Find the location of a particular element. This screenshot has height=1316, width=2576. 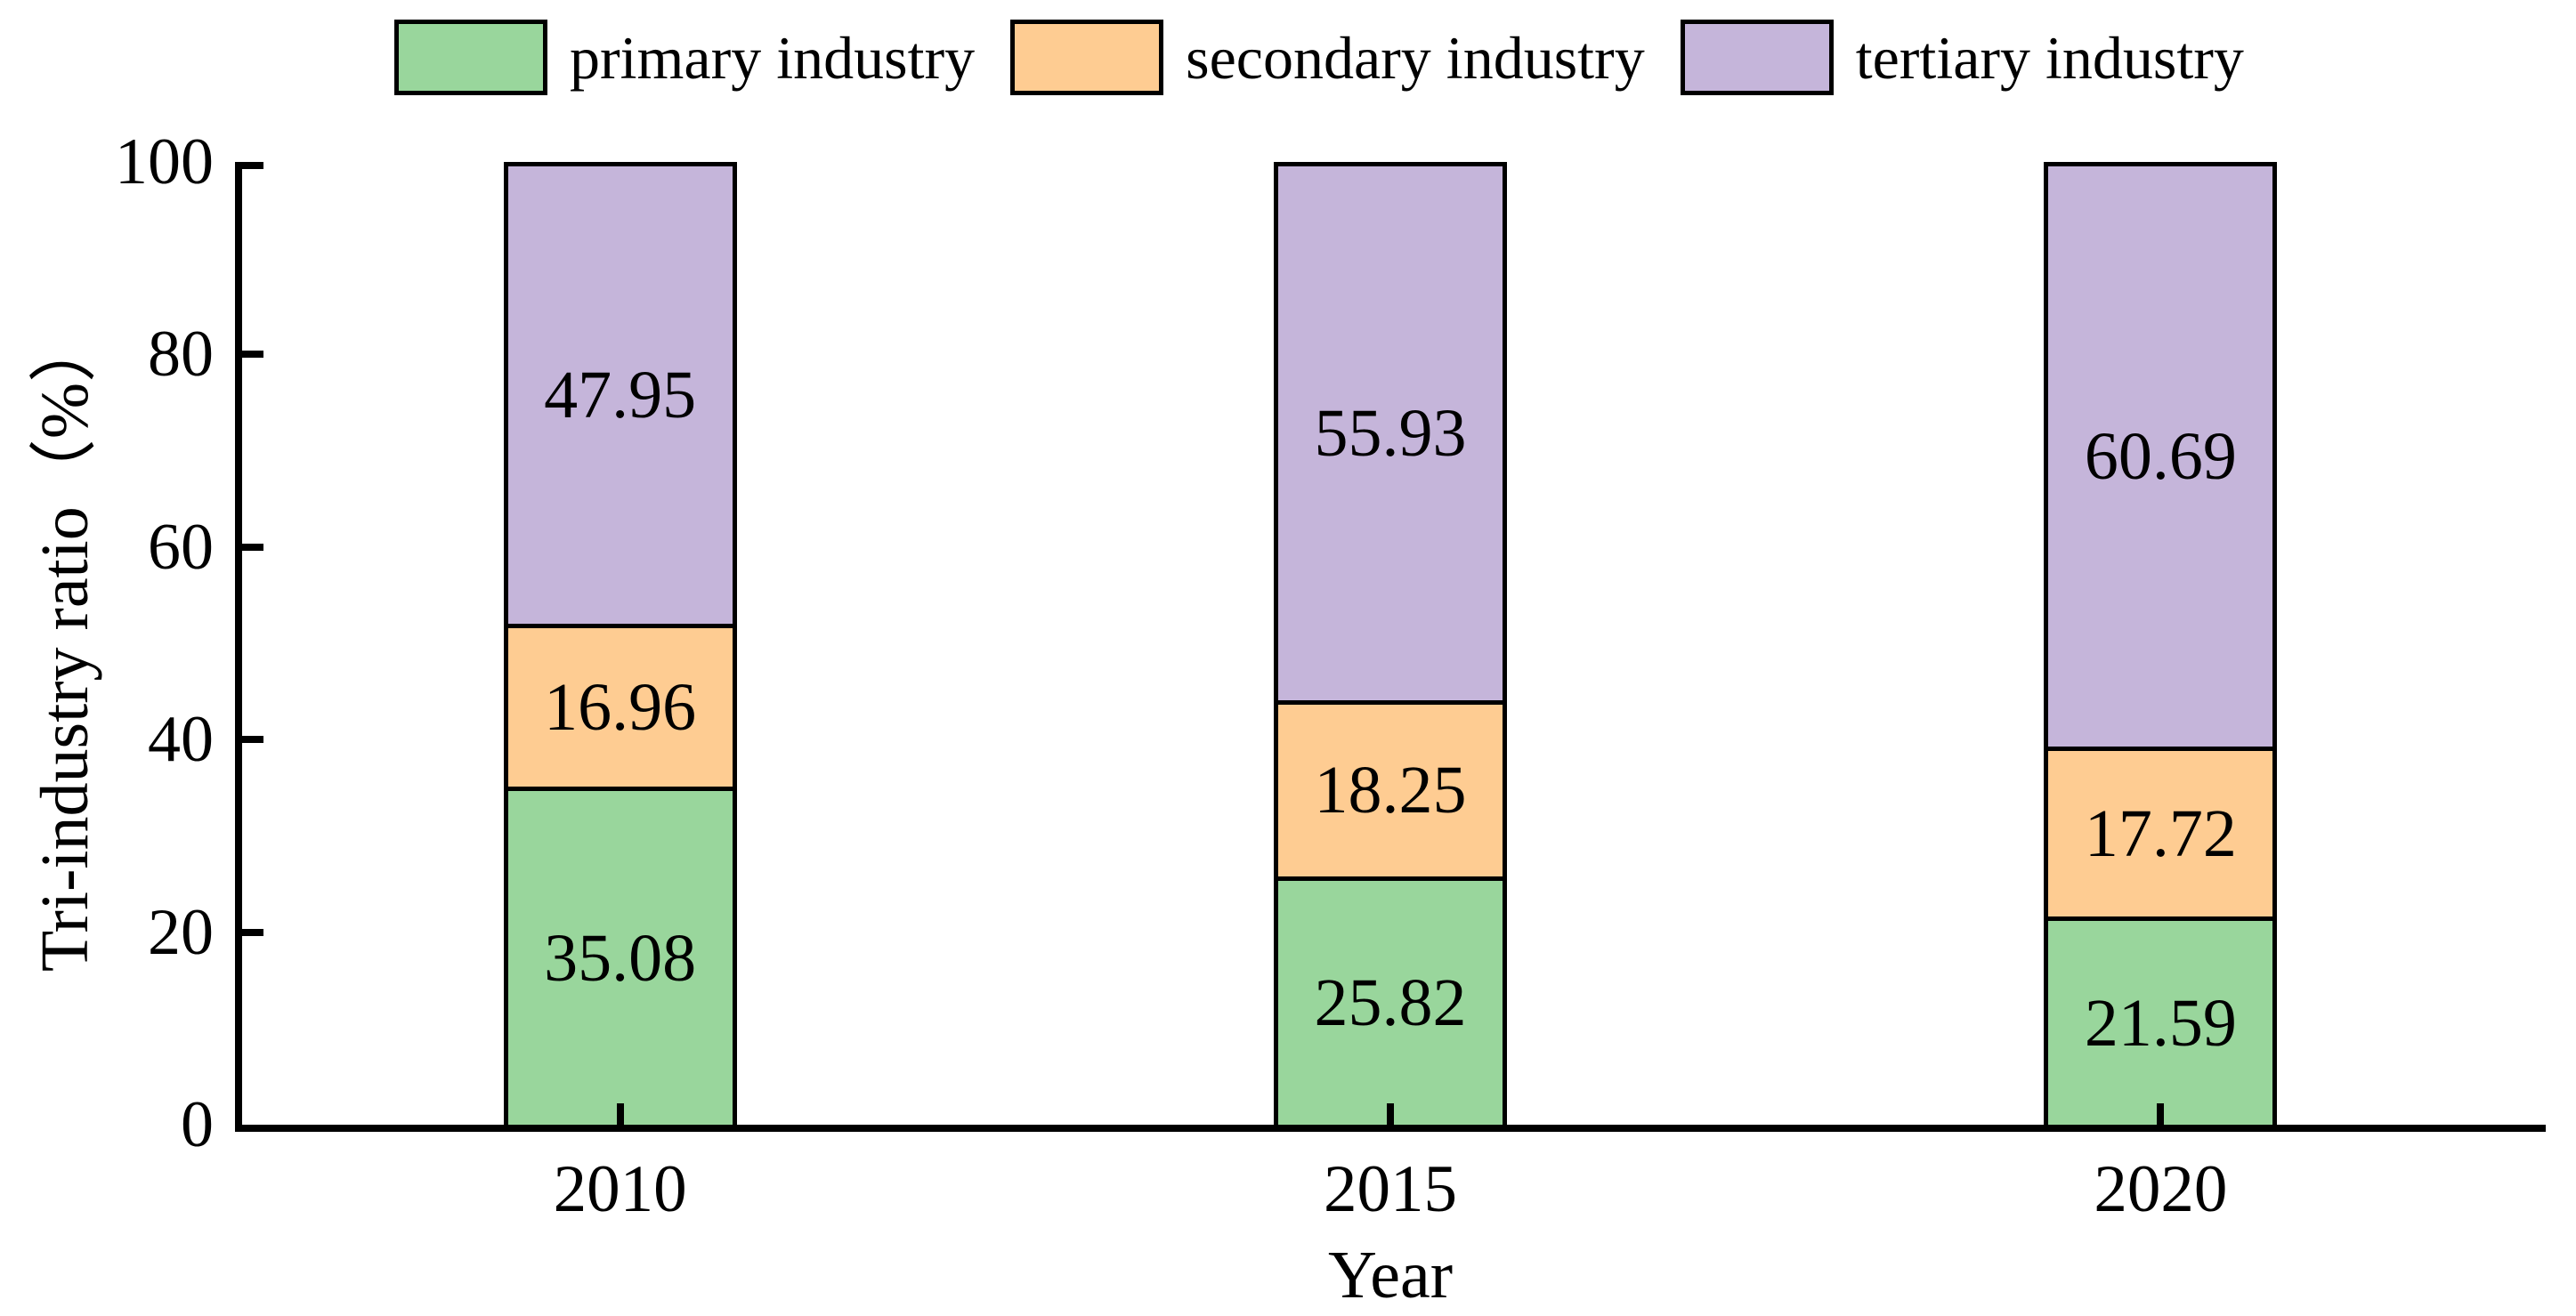

x-axis-line is located at coordinates (1391, 1128).